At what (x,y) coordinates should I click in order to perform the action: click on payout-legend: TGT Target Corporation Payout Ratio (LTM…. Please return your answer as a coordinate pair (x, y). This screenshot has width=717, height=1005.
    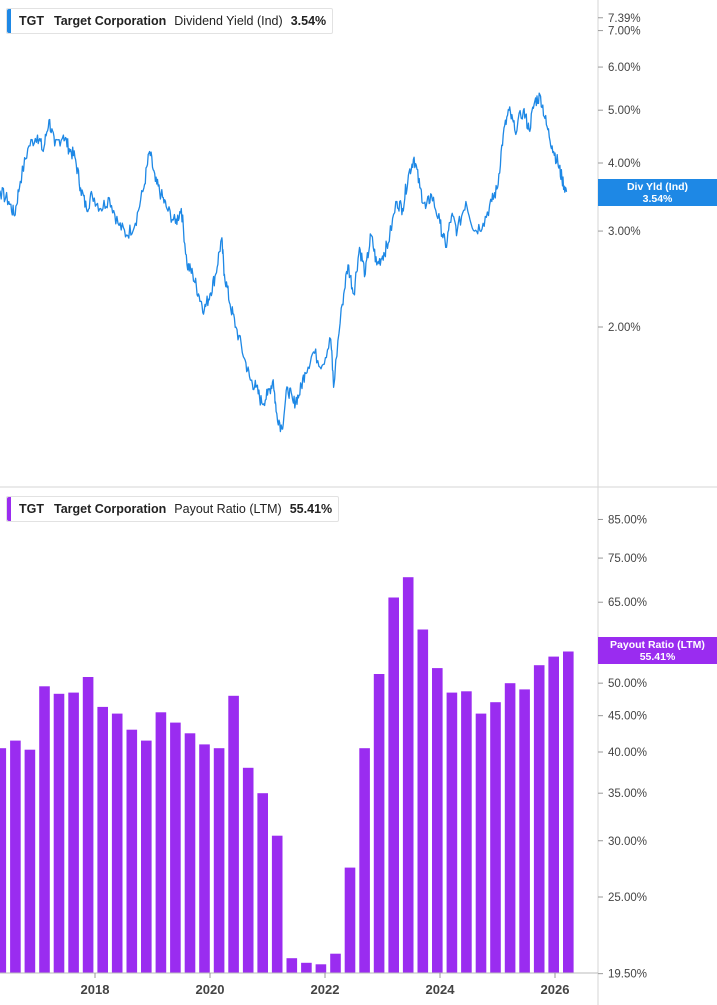
    Looking at the image, I should click on (173, 509).